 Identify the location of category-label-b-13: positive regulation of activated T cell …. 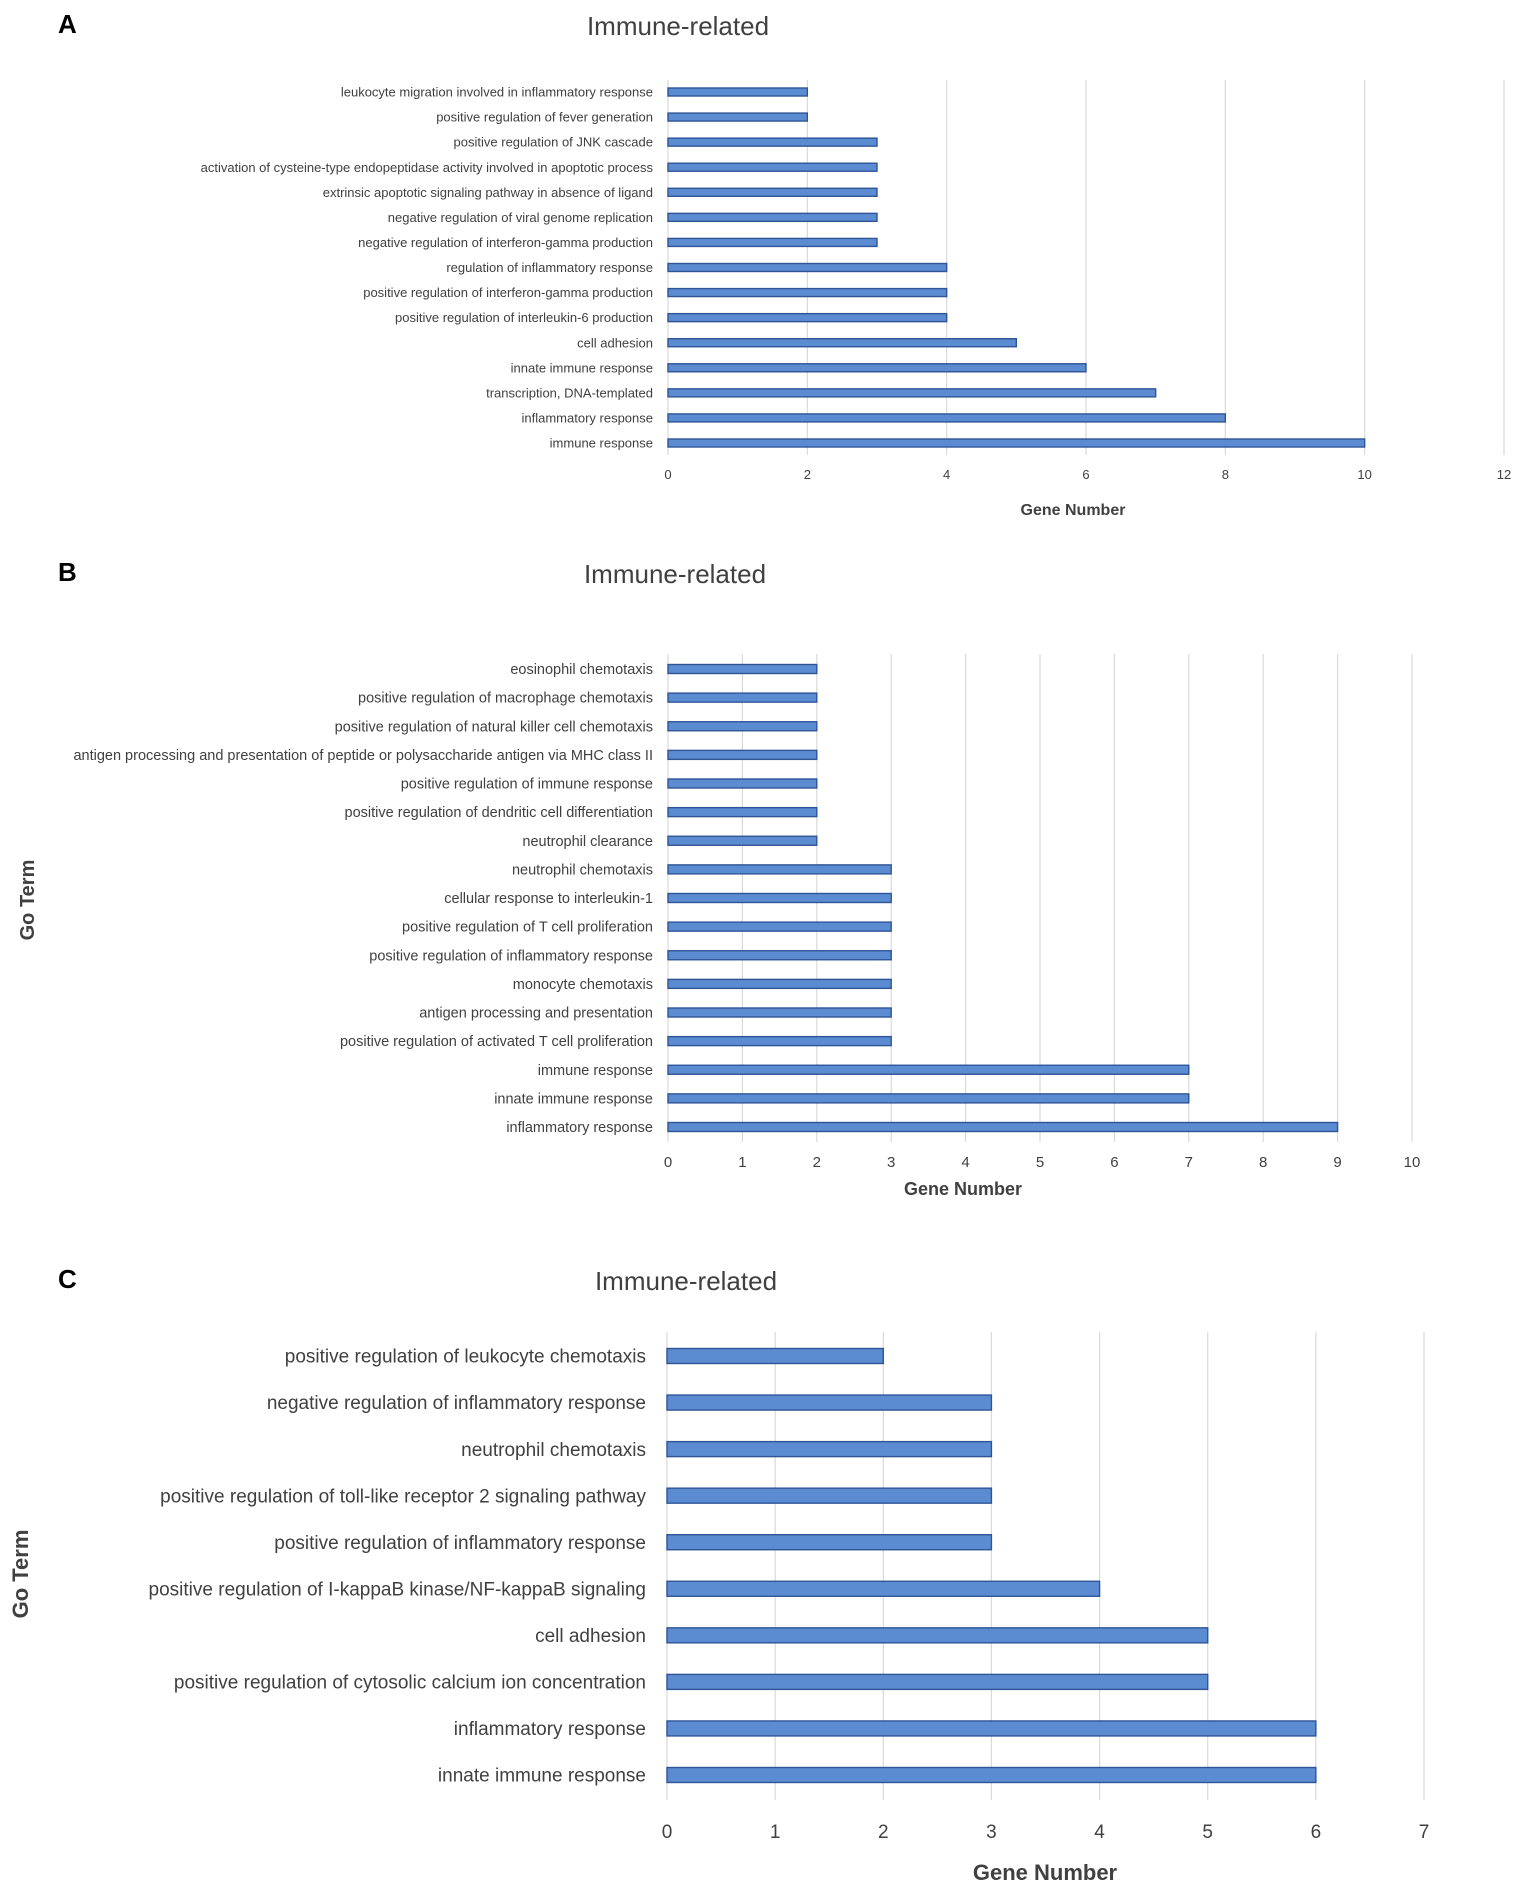
(496, 1042).